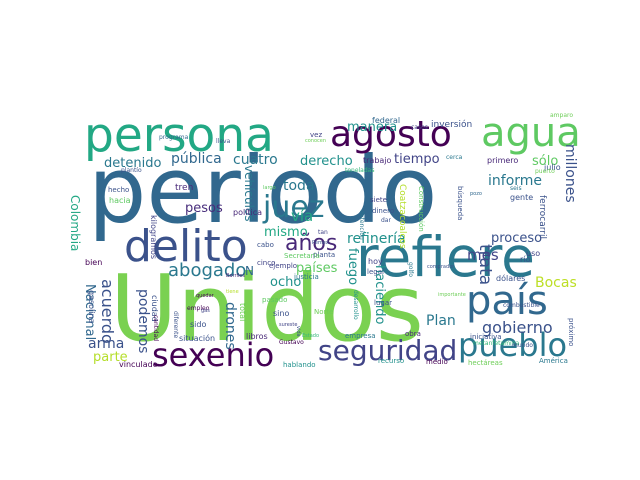 The height and width of the screenshot is (480, 640). I want to click on word-63: tren, so click(184, 188).